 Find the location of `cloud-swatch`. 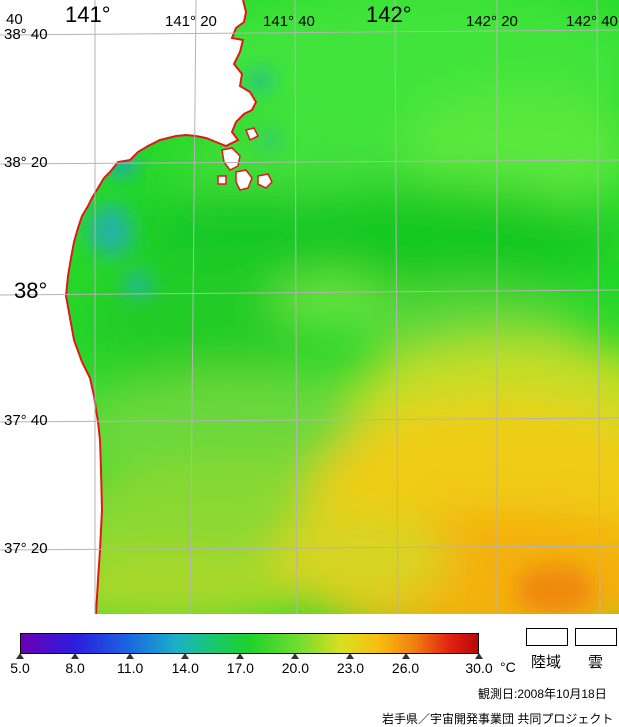

cloud-swatch is located at coordinates (596, 637).